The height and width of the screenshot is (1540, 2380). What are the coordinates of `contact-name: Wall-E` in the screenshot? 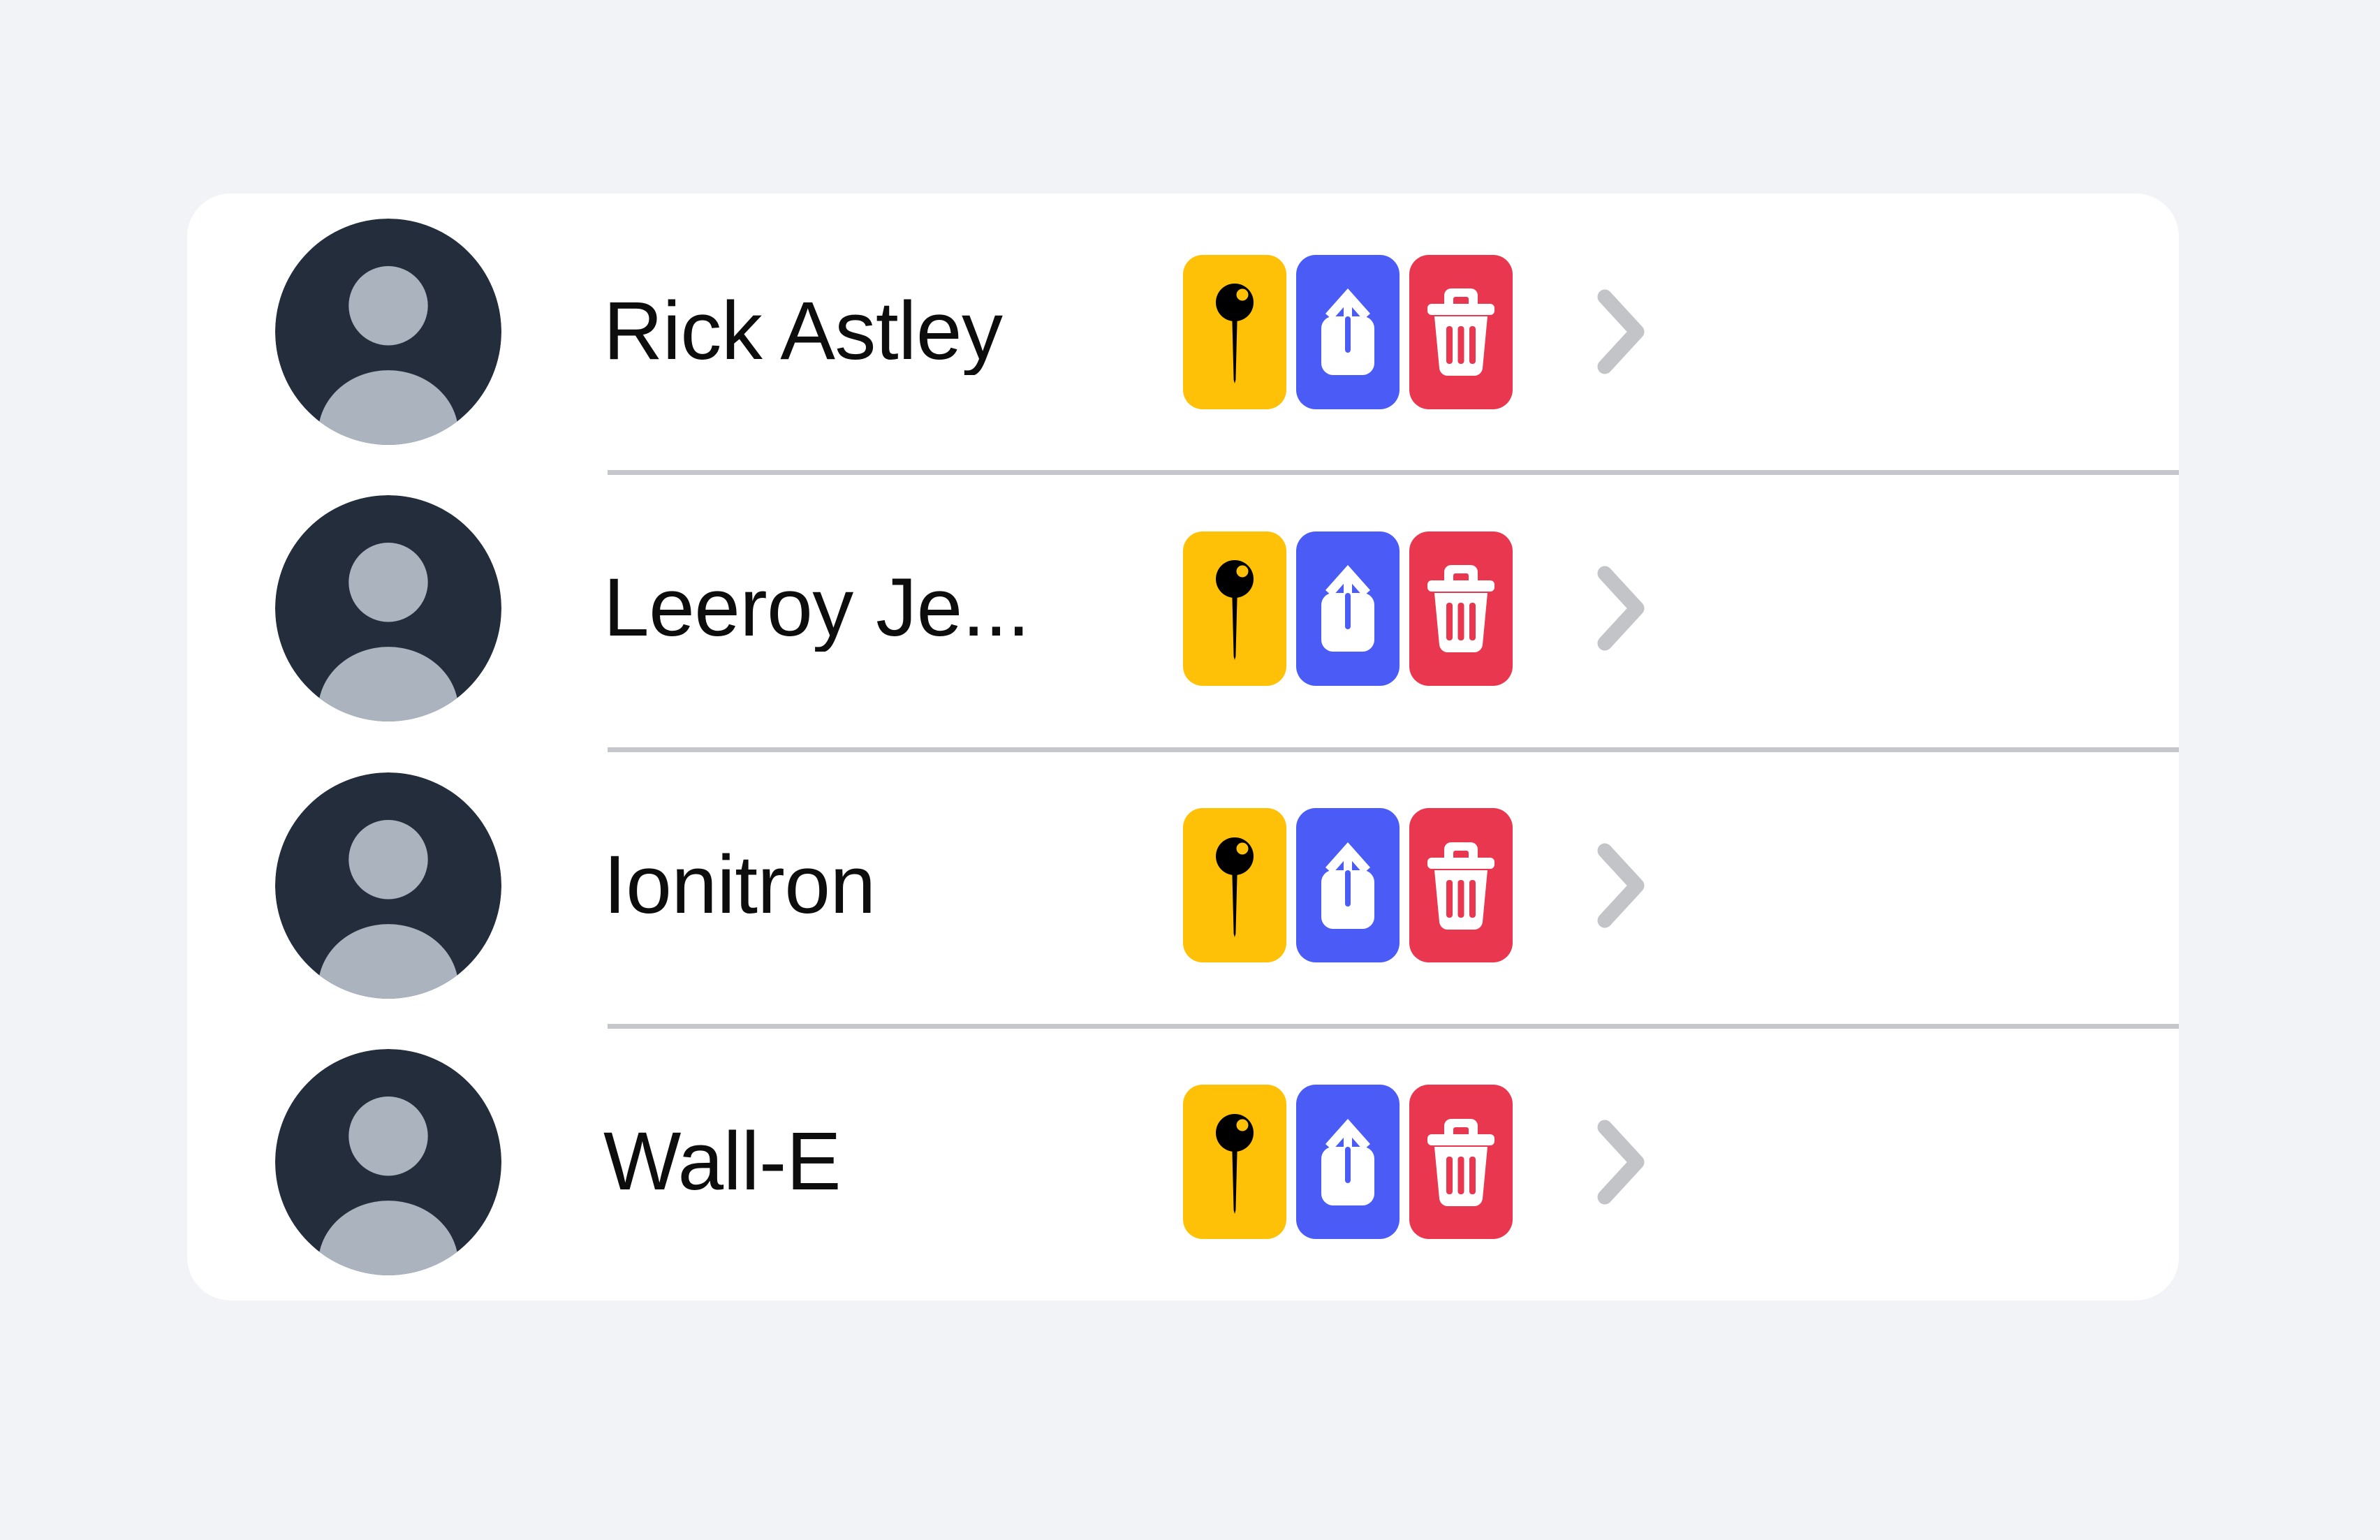 It's located at (723, 1161).